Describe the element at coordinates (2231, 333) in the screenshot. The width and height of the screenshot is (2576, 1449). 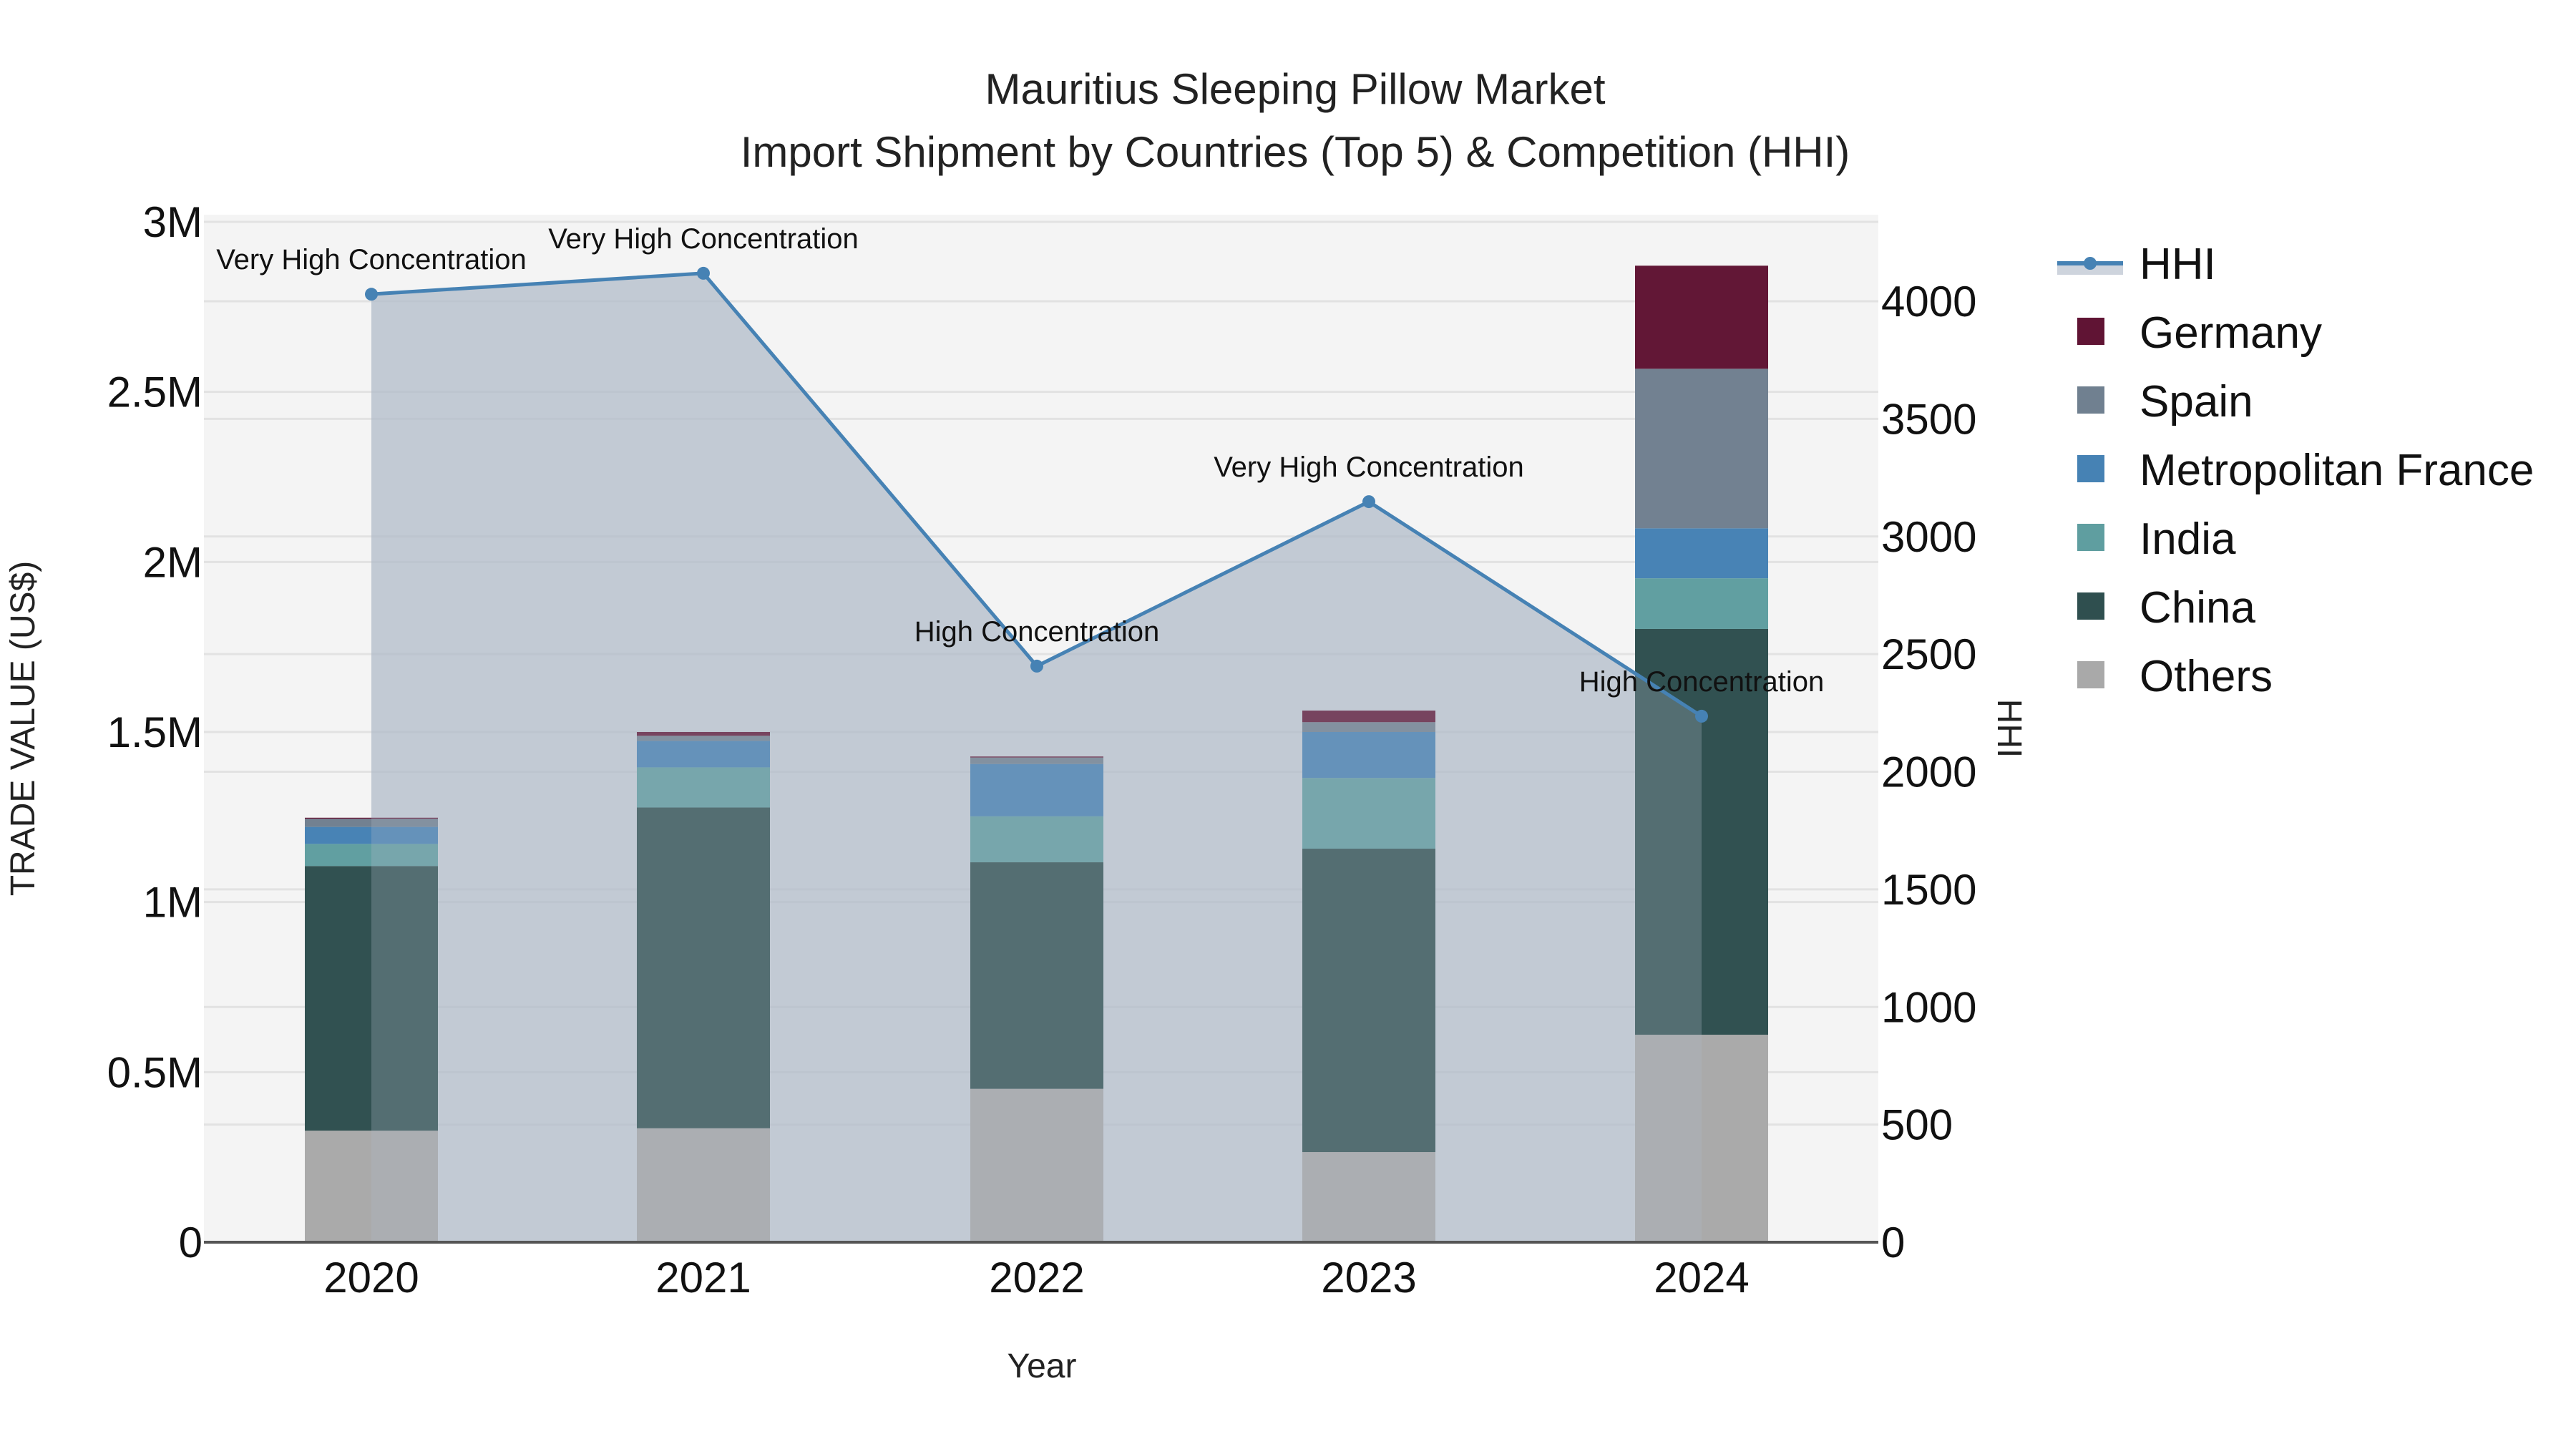
I see `legend-label: Germany` at that location.